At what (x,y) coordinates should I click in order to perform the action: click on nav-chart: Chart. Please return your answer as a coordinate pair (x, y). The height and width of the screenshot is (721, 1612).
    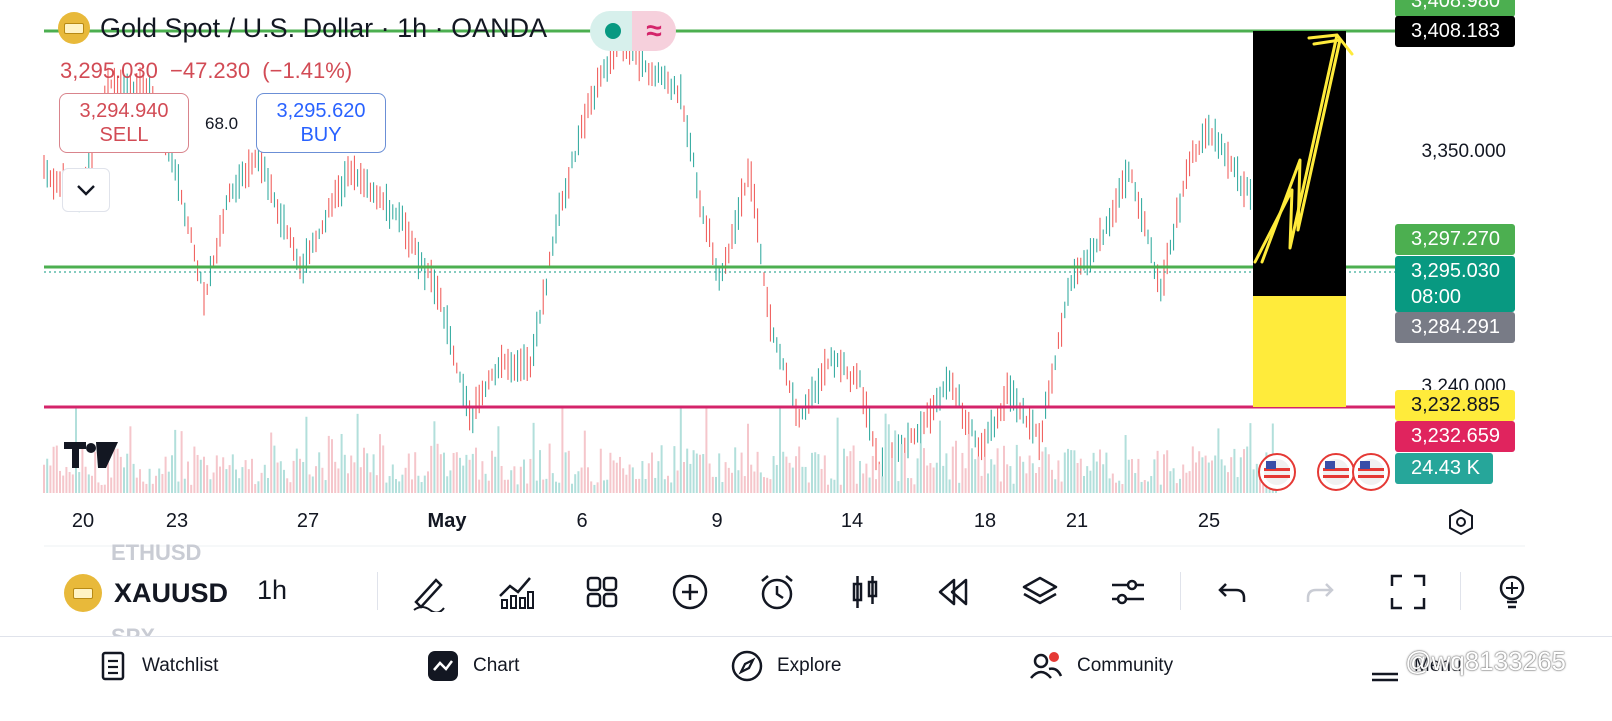
    Looking at the image, I should click on (473, 666).